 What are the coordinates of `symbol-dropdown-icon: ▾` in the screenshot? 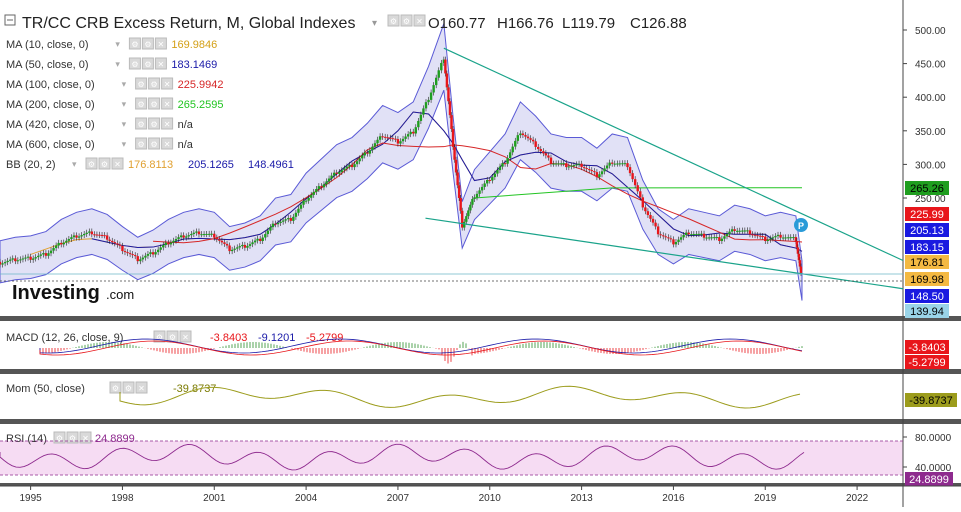 It's located at (374, 23).